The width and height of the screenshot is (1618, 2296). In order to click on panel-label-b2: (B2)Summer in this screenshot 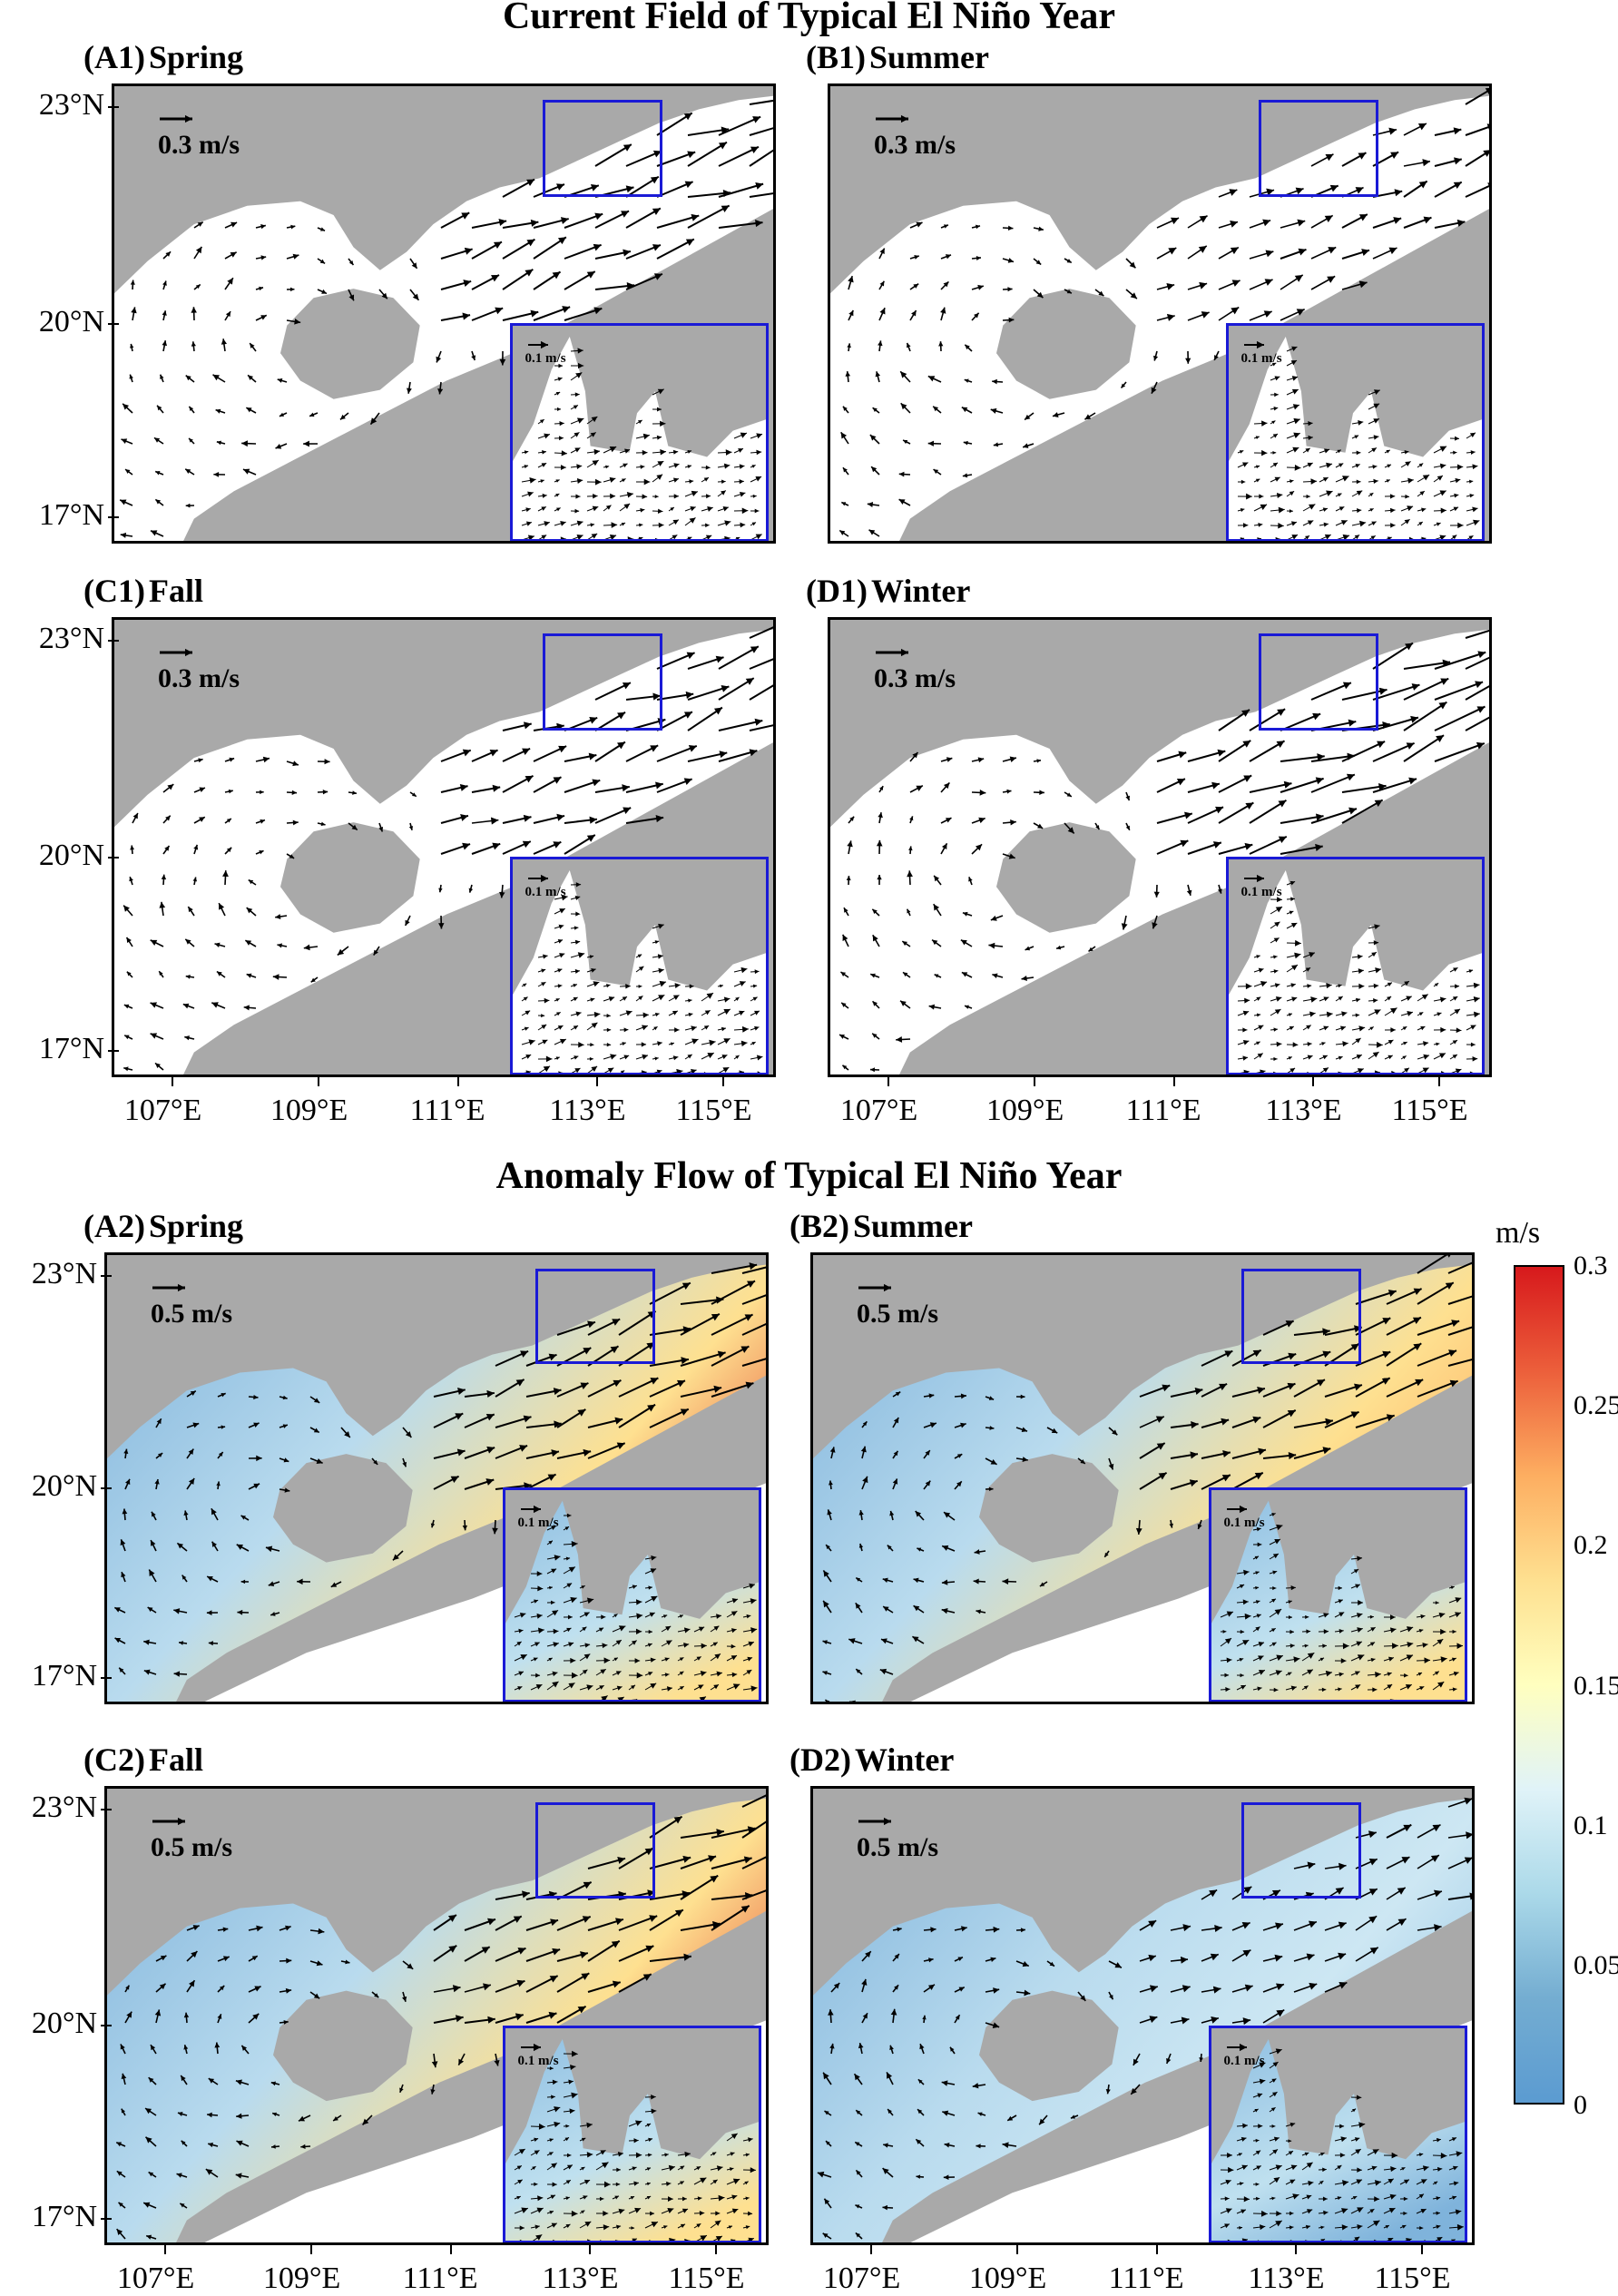, I will do `click(881, 1226)`.